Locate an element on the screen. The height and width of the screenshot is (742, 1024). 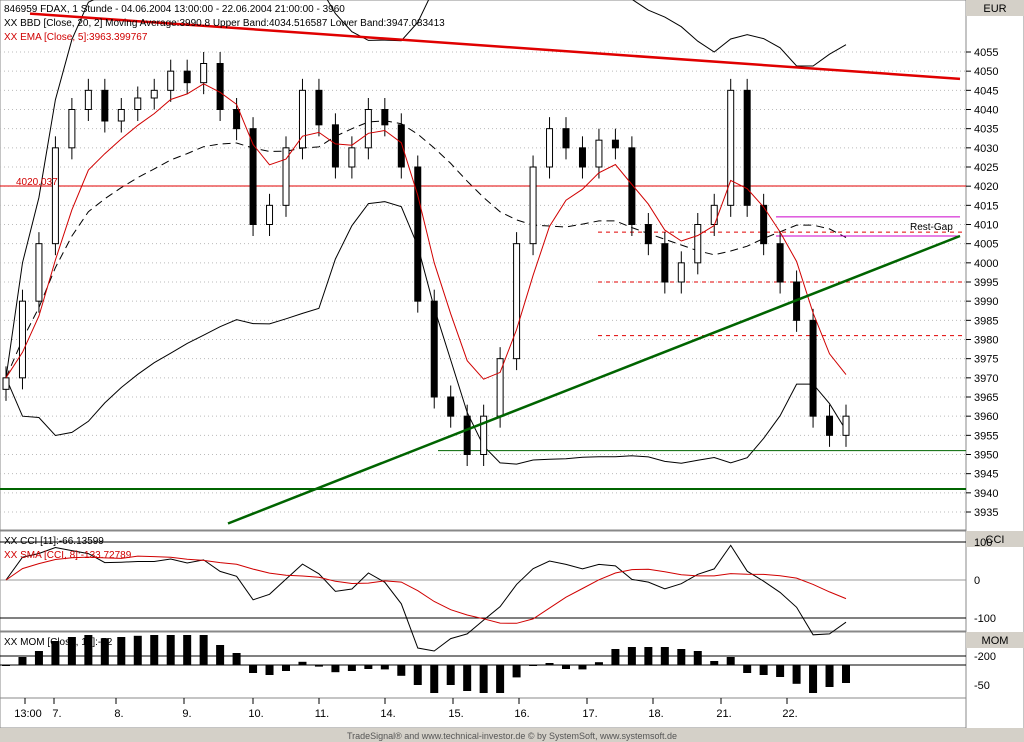
price-tick-label: 3960 is located at coordinates (986, 417).